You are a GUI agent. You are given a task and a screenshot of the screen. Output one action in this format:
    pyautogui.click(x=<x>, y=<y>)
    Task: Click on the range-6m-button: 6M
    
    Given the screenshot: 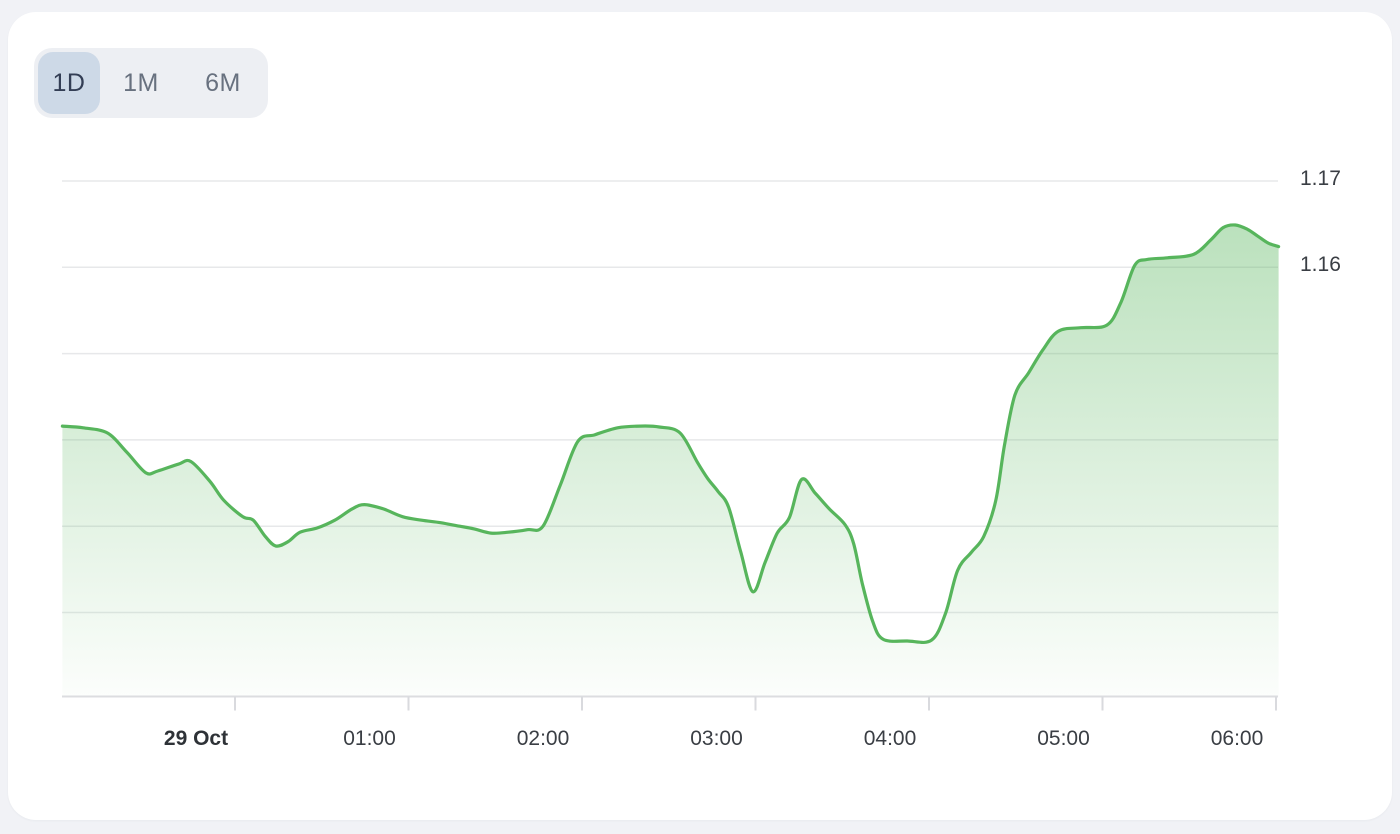 What is the action you would take?
    pyautogui.click(x=223, y=83)
    